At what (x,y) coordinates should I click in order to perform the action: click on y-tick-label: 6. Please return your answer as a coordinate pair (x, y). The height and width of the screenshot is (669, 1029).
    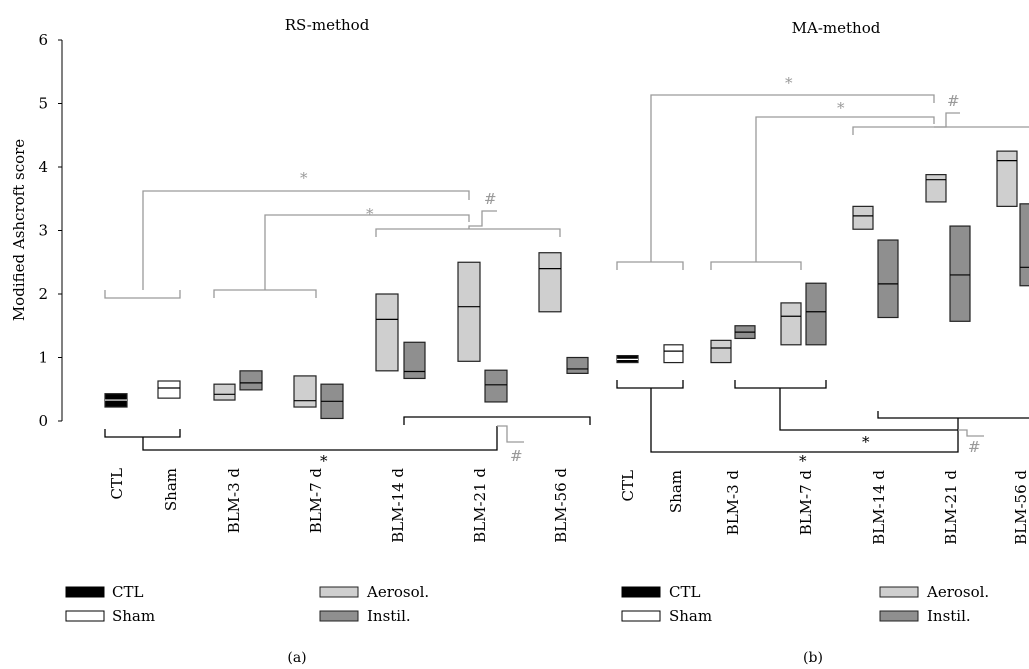
    Looking at the image, I should click on (43, 40).